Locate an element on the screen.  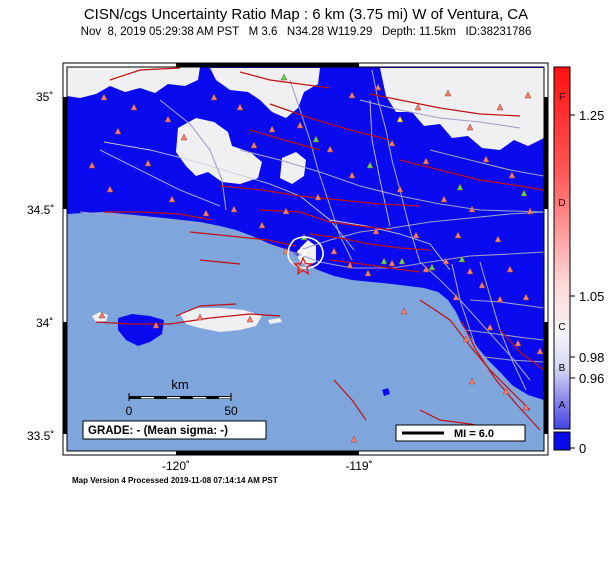
grade-box is located at coordinates (174, 430).